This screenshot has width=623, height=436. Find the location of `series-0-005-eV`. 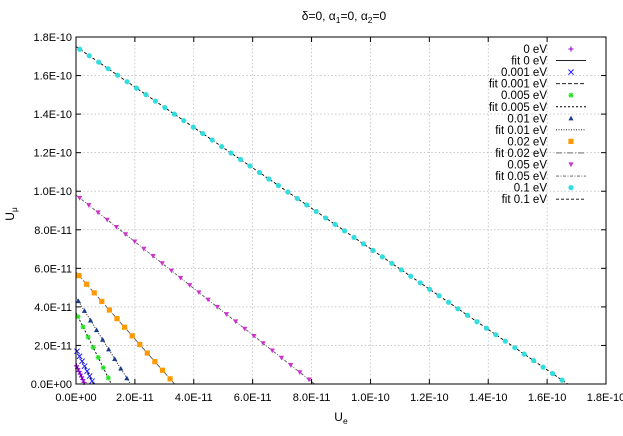

series-0-005-eV is located at coordinates (93, 348).